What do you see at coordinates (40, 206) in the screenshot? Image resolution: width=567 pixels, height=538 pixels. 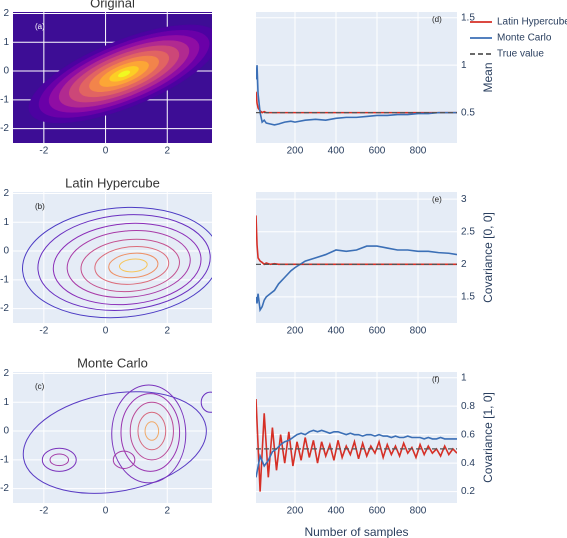 I see `panel-label: (b)` at bounding box center [40, 206].